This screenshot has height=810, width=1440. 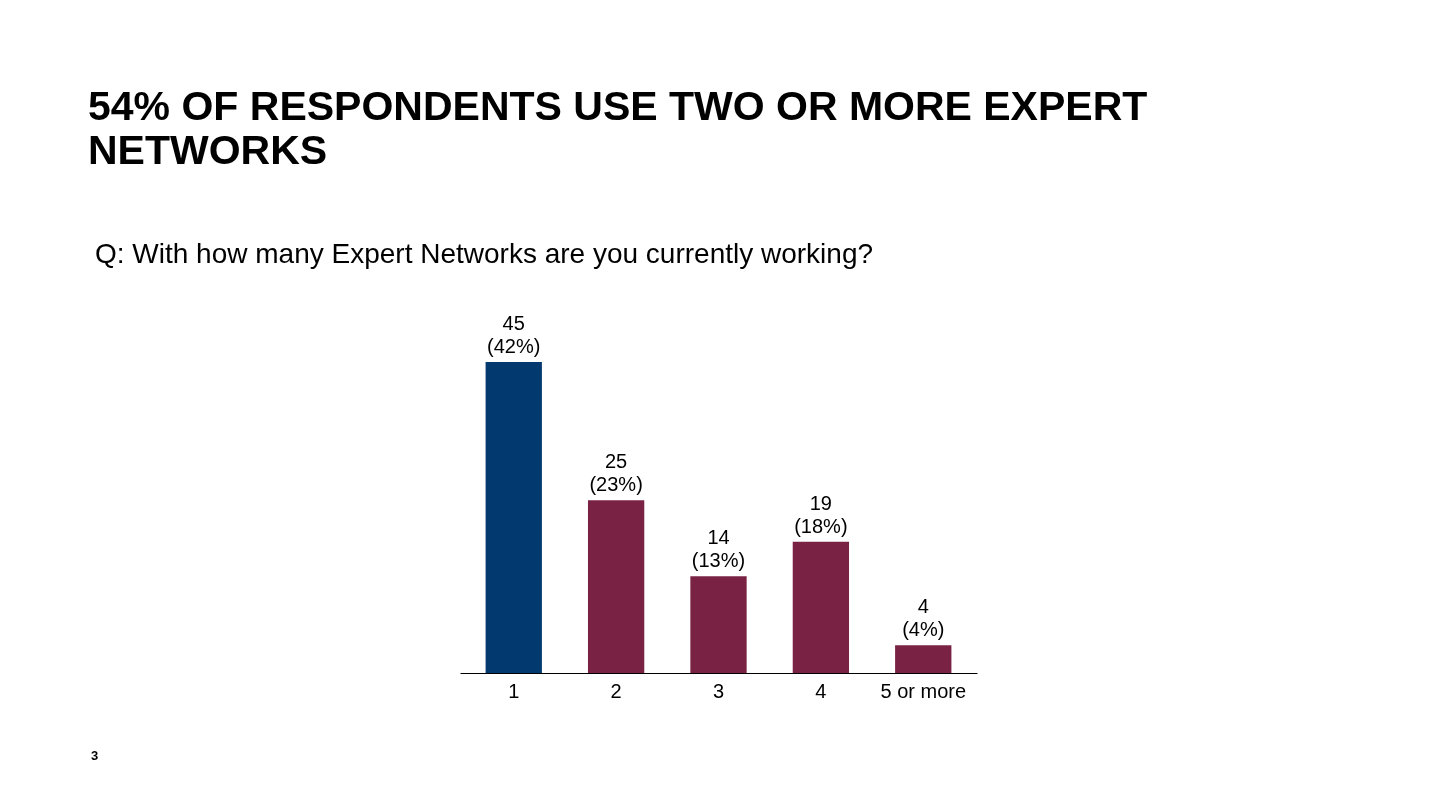 I want to click on data-label: 25 (23%), so click(x=616, y=473).